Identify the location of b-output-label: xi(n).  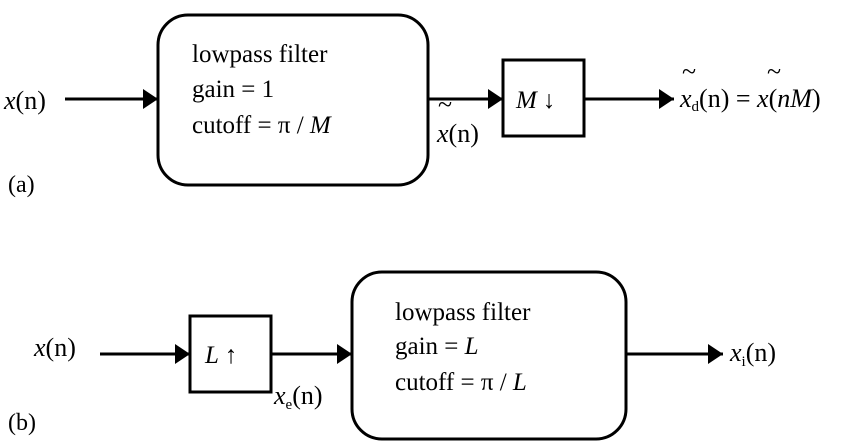
(752, 354).